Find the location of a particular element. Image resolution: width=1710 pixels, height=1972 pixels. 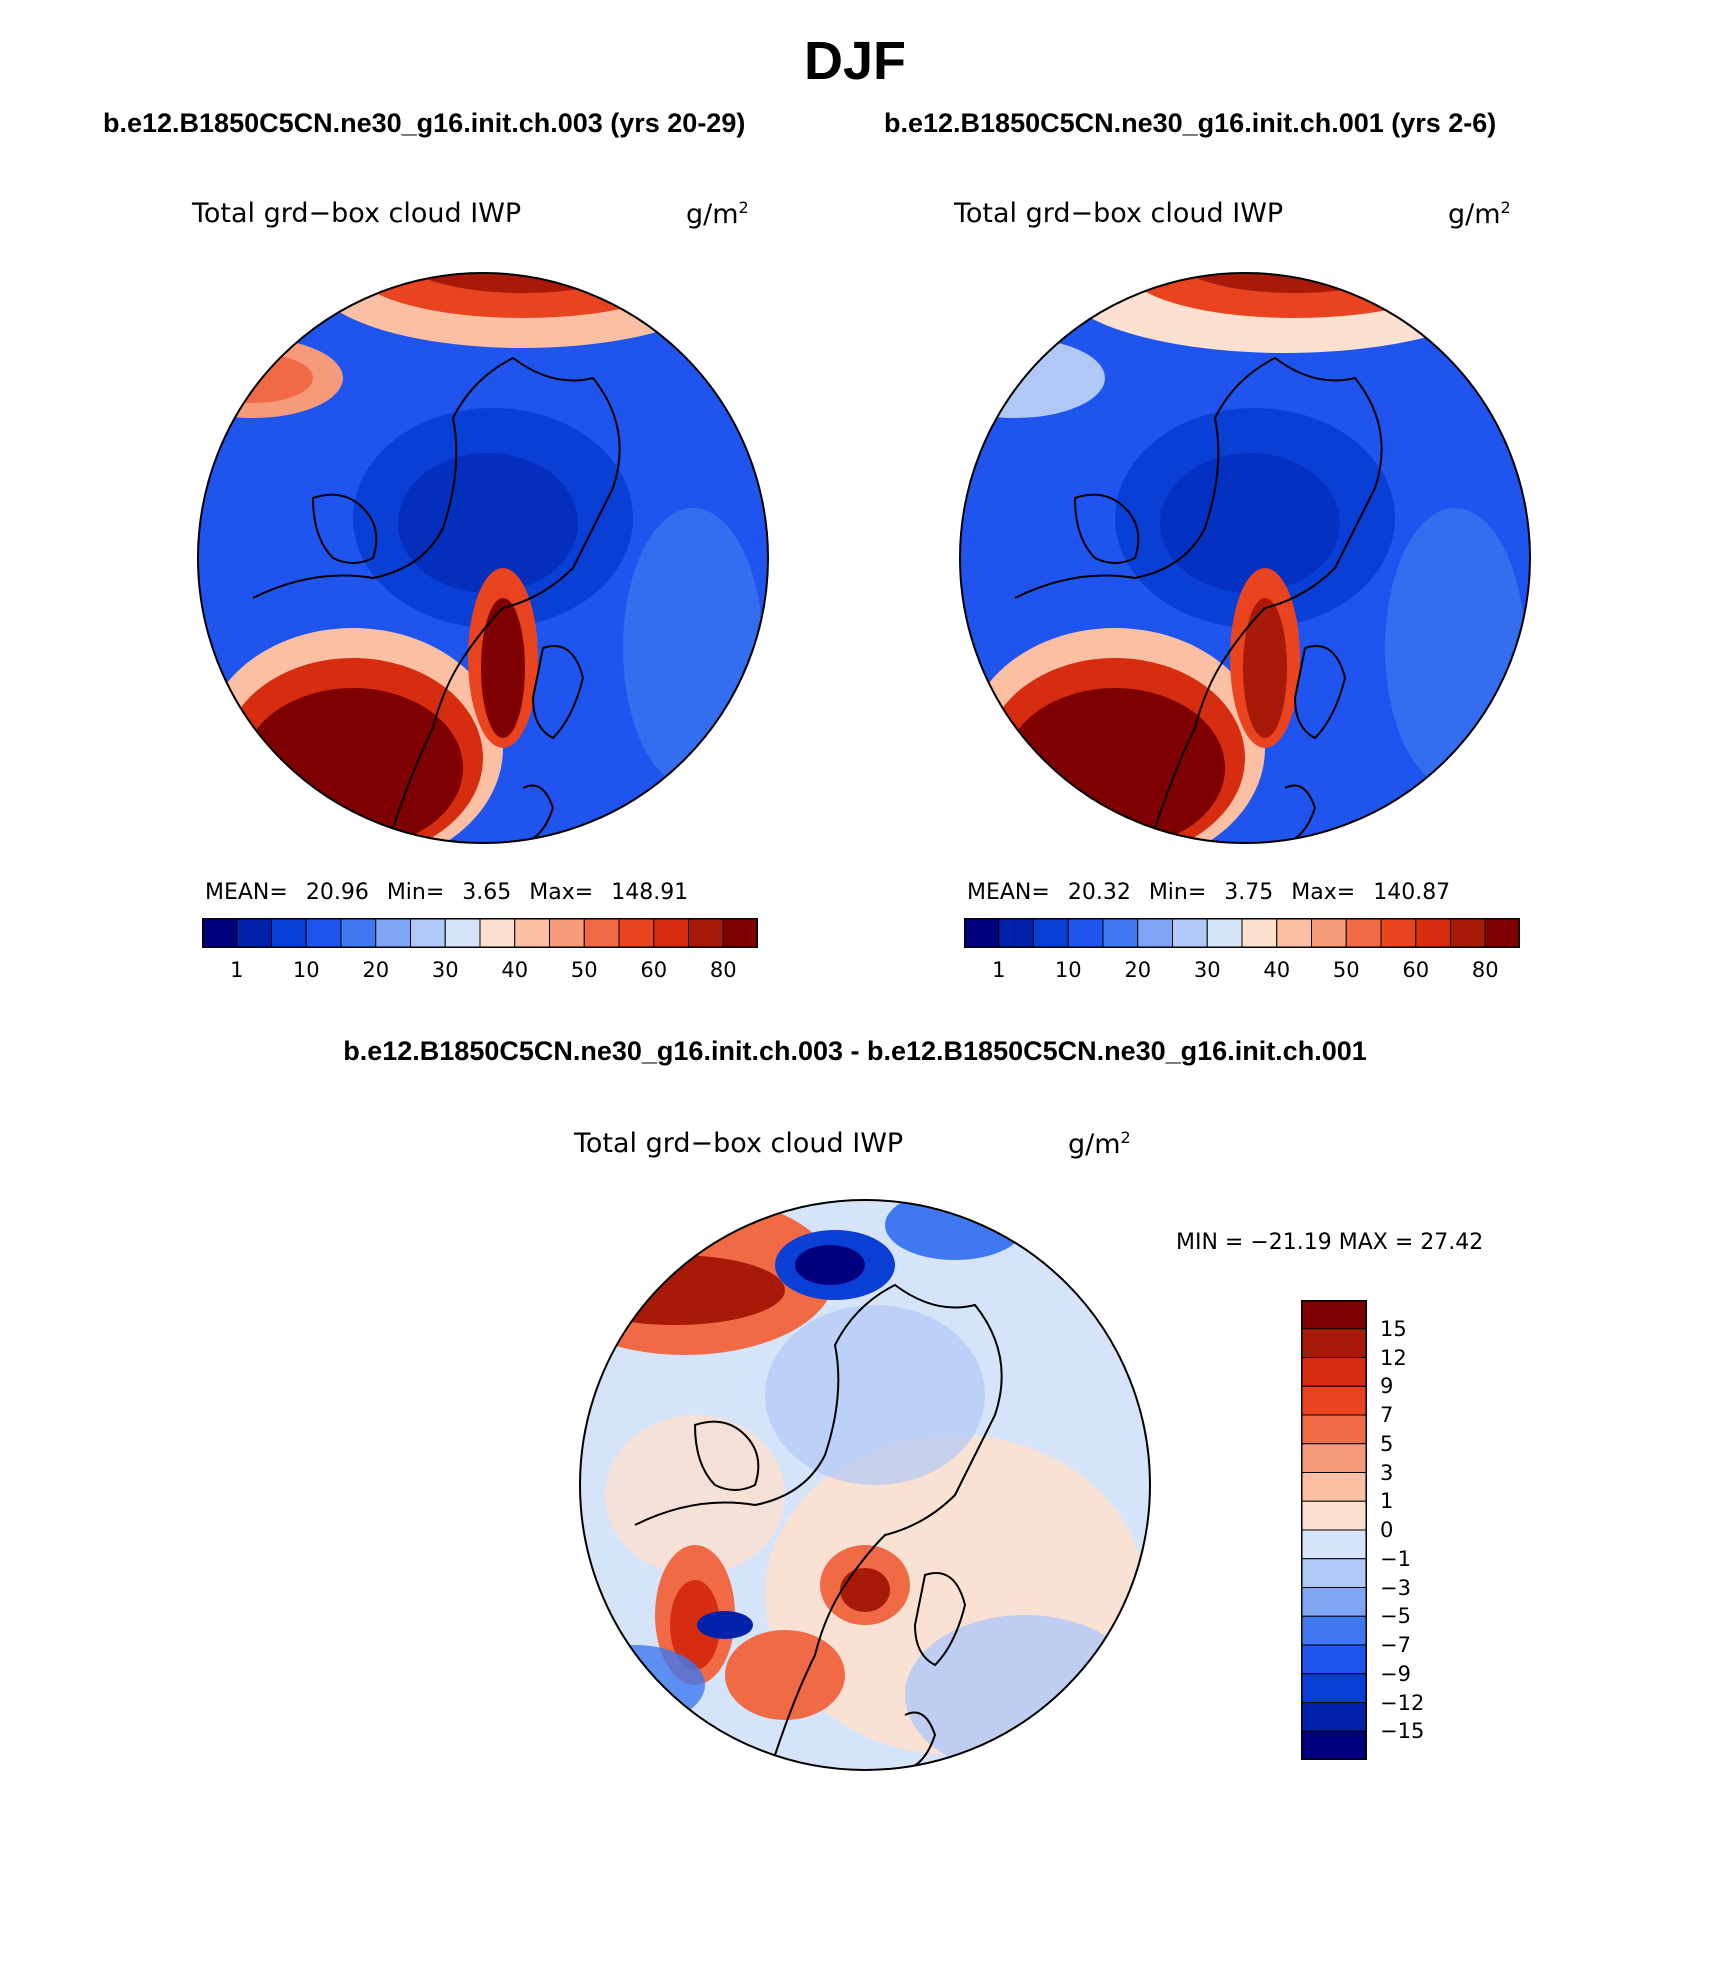

right-variable-label: Total grd−box cloud IWP is located at coordinates (1119, 213).